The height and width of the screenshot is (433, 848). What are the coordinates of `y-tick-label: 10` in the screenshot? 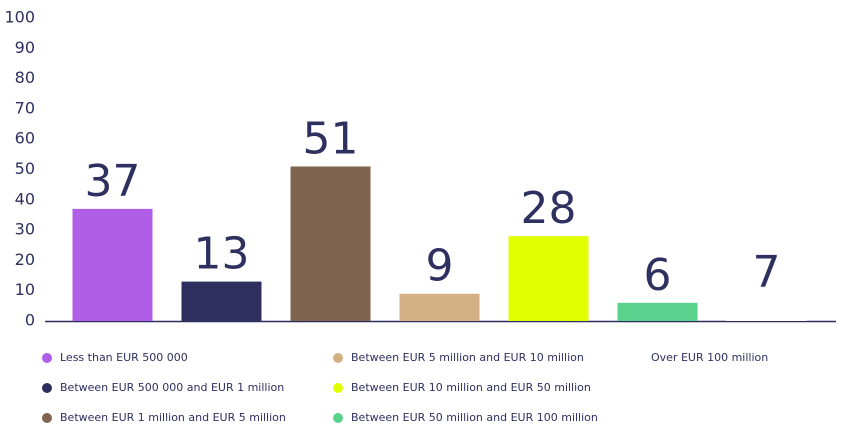 It's located at (25, 289).